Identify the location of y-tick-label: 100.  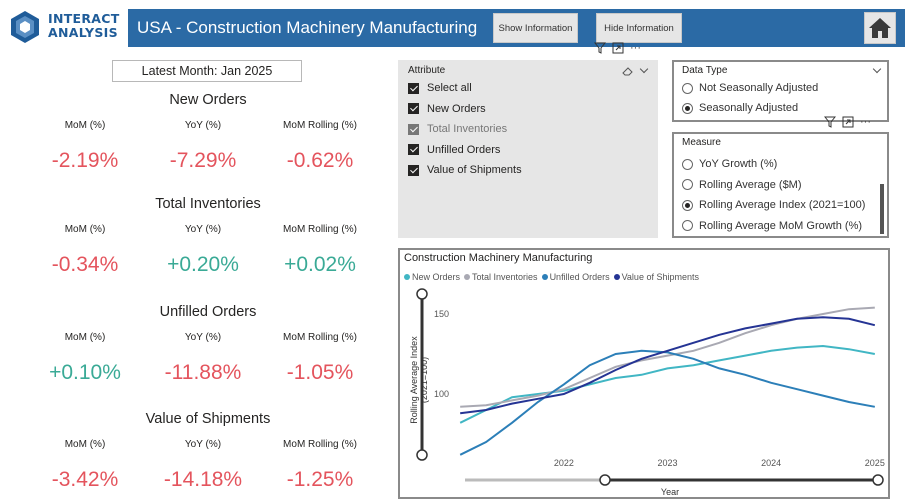
(441, 394).